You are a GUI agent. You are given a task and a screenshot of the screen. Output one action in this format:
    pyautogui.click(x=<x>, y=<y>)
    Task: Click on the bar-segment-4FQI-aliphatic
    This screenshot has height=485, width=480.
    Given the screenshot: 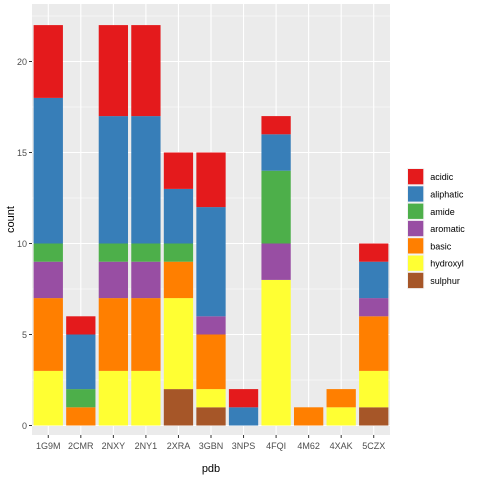 What is the action you would take?
    pyautogui.click(x=276, y=152)
    